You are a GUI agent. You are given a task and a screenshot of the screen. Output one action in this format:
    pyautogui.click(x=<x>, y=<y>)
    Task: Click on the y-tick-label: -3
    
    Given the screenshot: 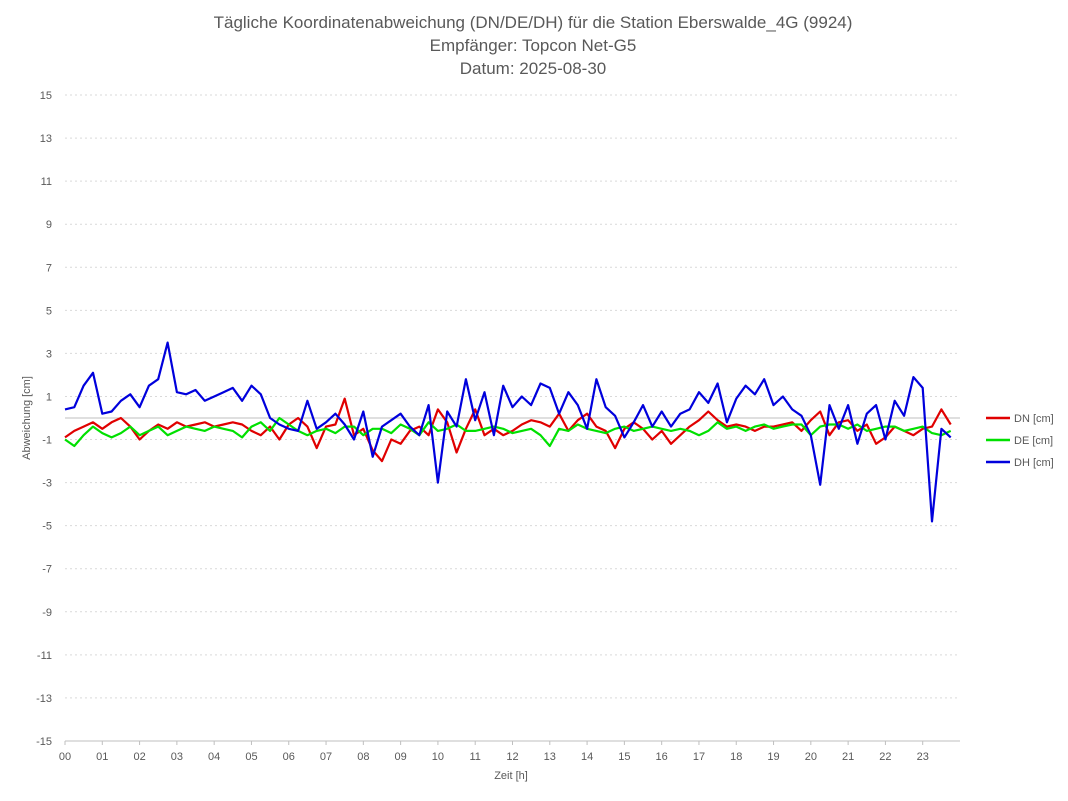 What is the action you would take?
    pyautogui.click(x=47, y=484)
    